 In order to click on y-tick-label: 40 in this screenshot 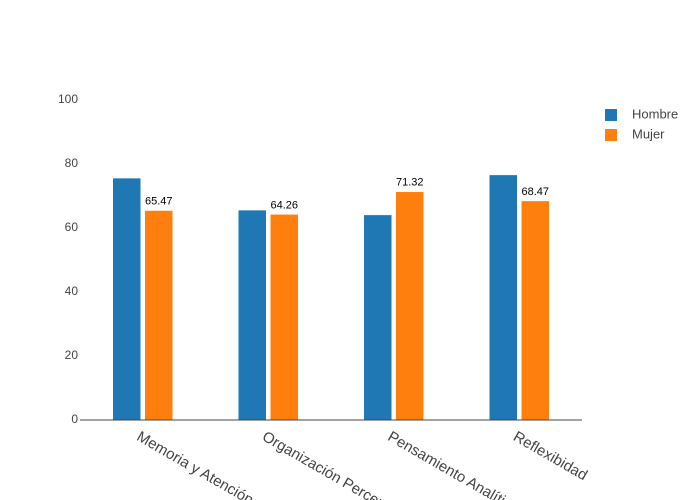, I will do `click(72, 291)`.